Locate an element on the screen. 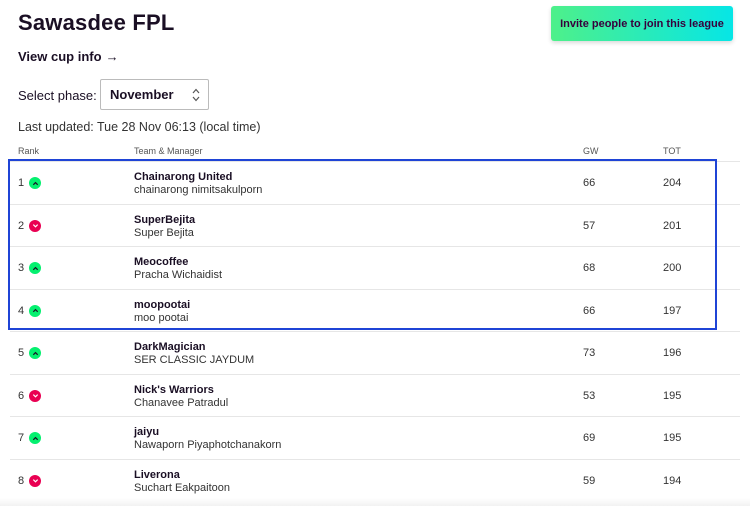 Image resolution: width=750 pixels, height=506 pixels. row-rank: 7 is located at coordinates (21, 438).